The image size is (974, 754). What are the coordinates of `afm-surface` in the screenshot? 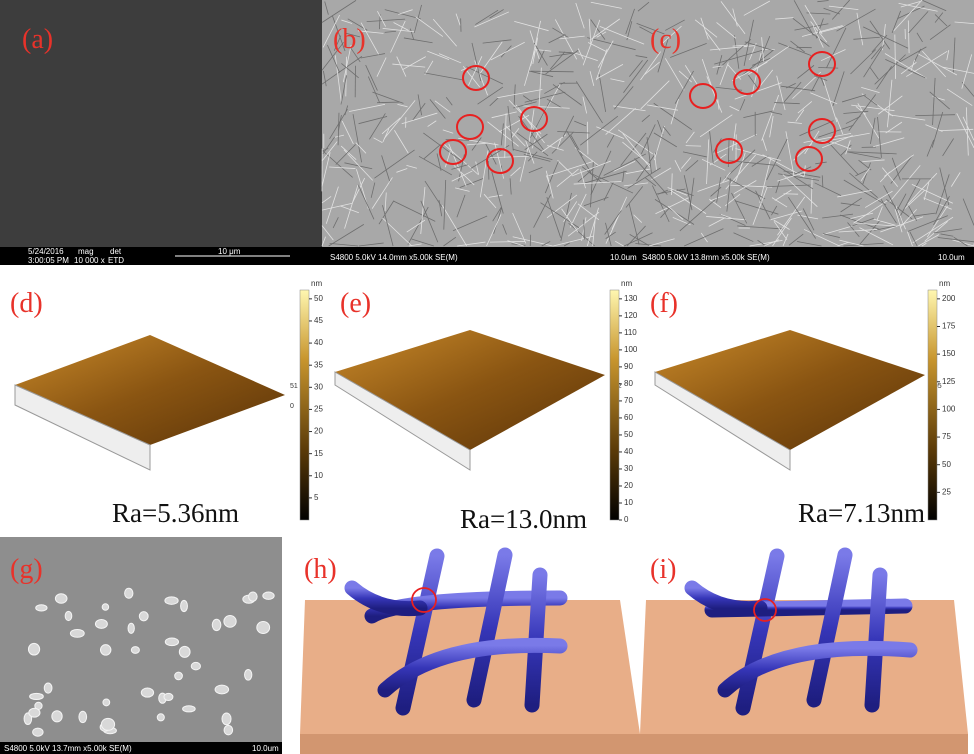 It's located at (470, 390).